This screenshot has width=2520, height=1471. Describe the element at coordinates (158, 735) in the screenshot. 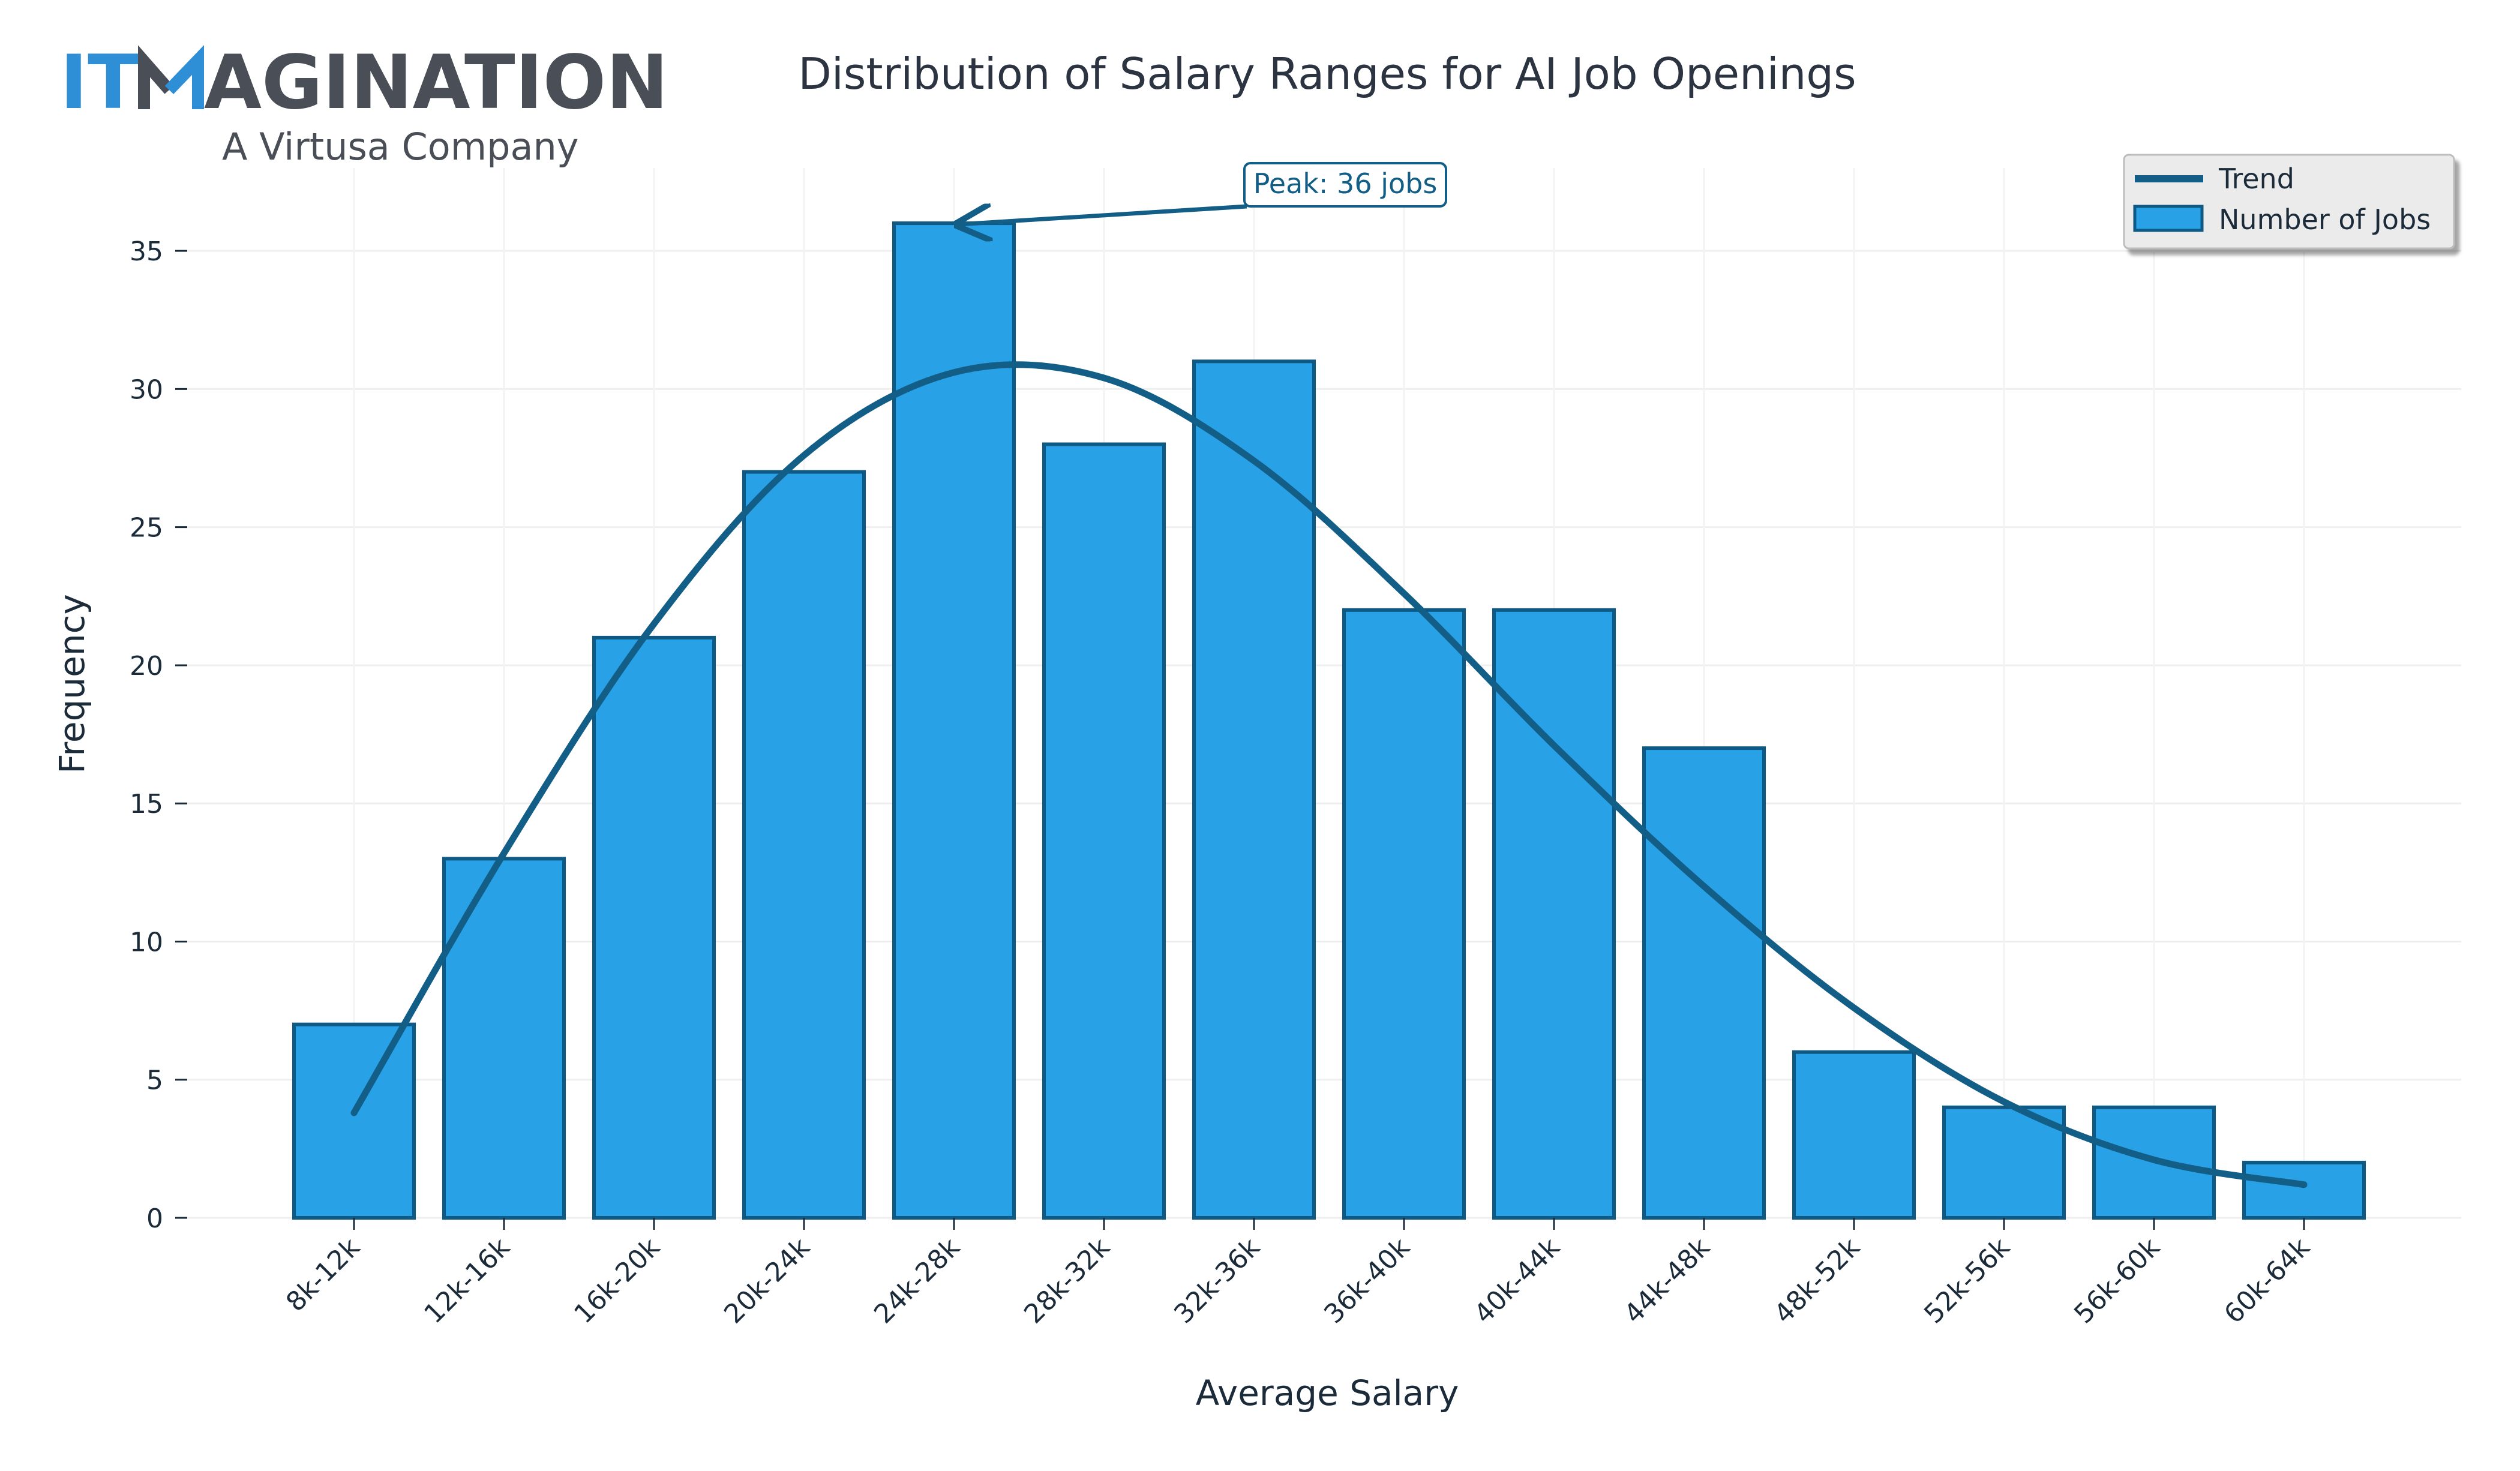

I see `y-axis: 0 5 10 15 20 25 30 35` at that location.